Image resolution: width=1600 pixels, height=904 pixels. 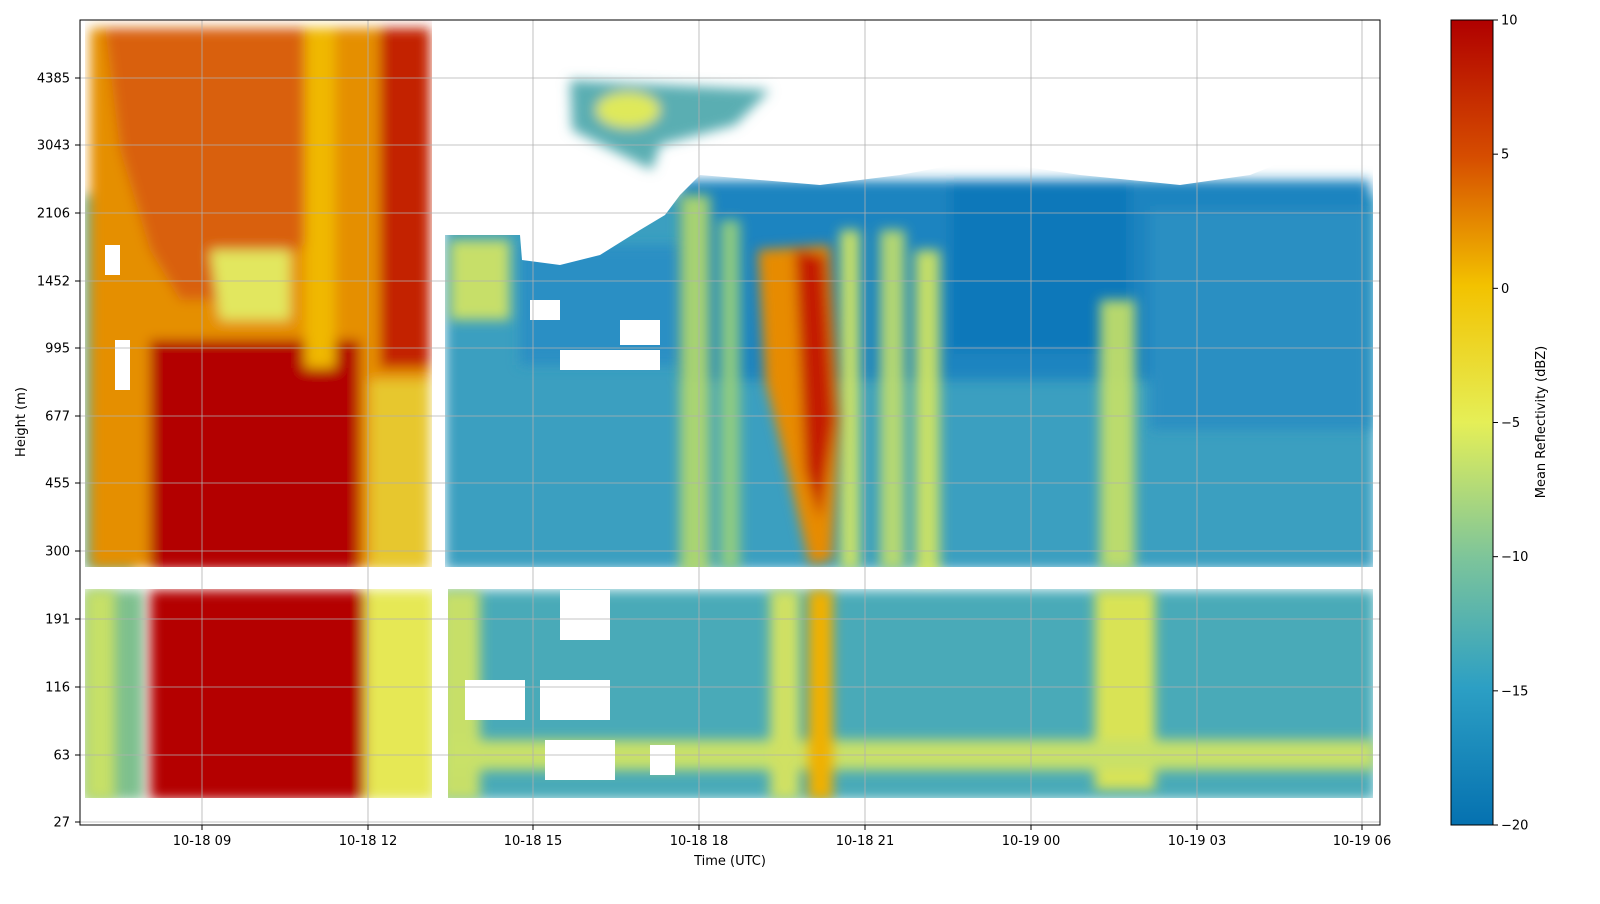 I want to click on y-tick-label: 300, so click(x=57, y=552).